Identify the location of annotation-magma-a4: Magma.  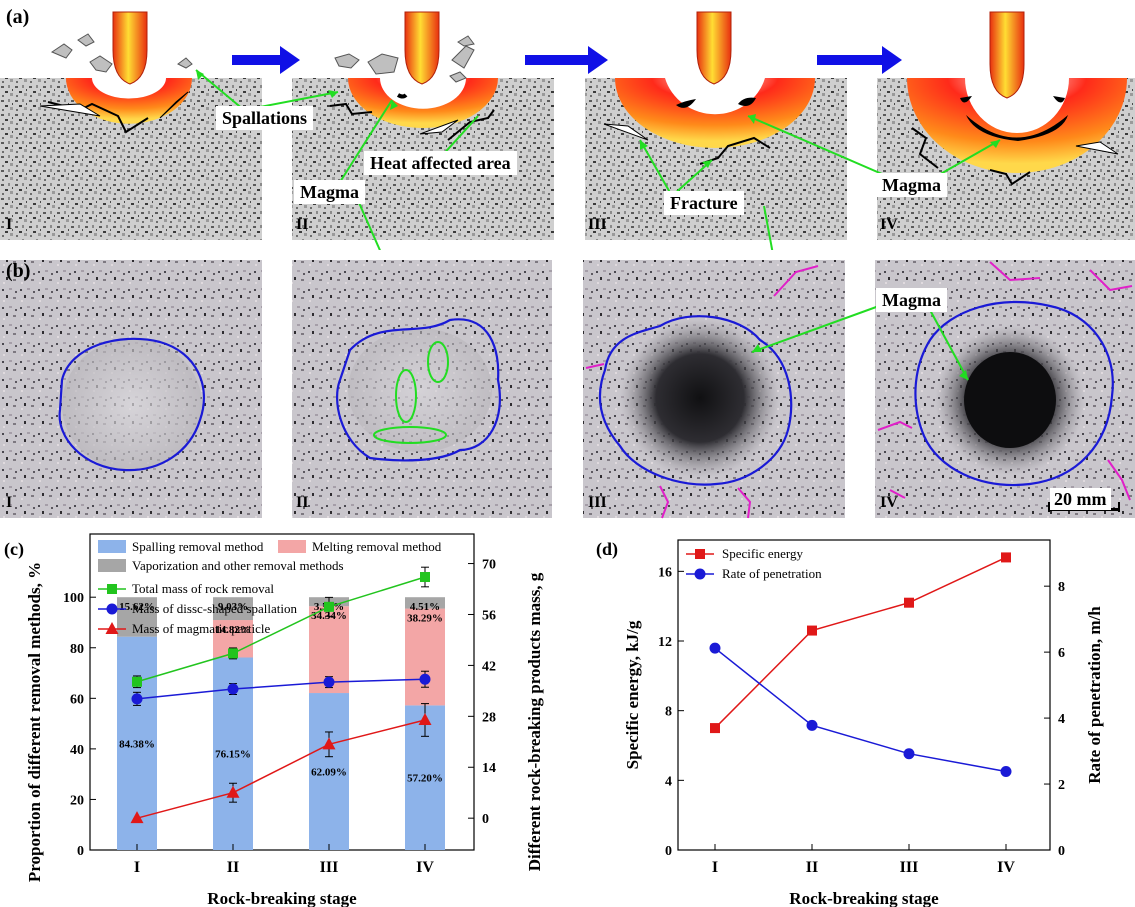
(911, 185).